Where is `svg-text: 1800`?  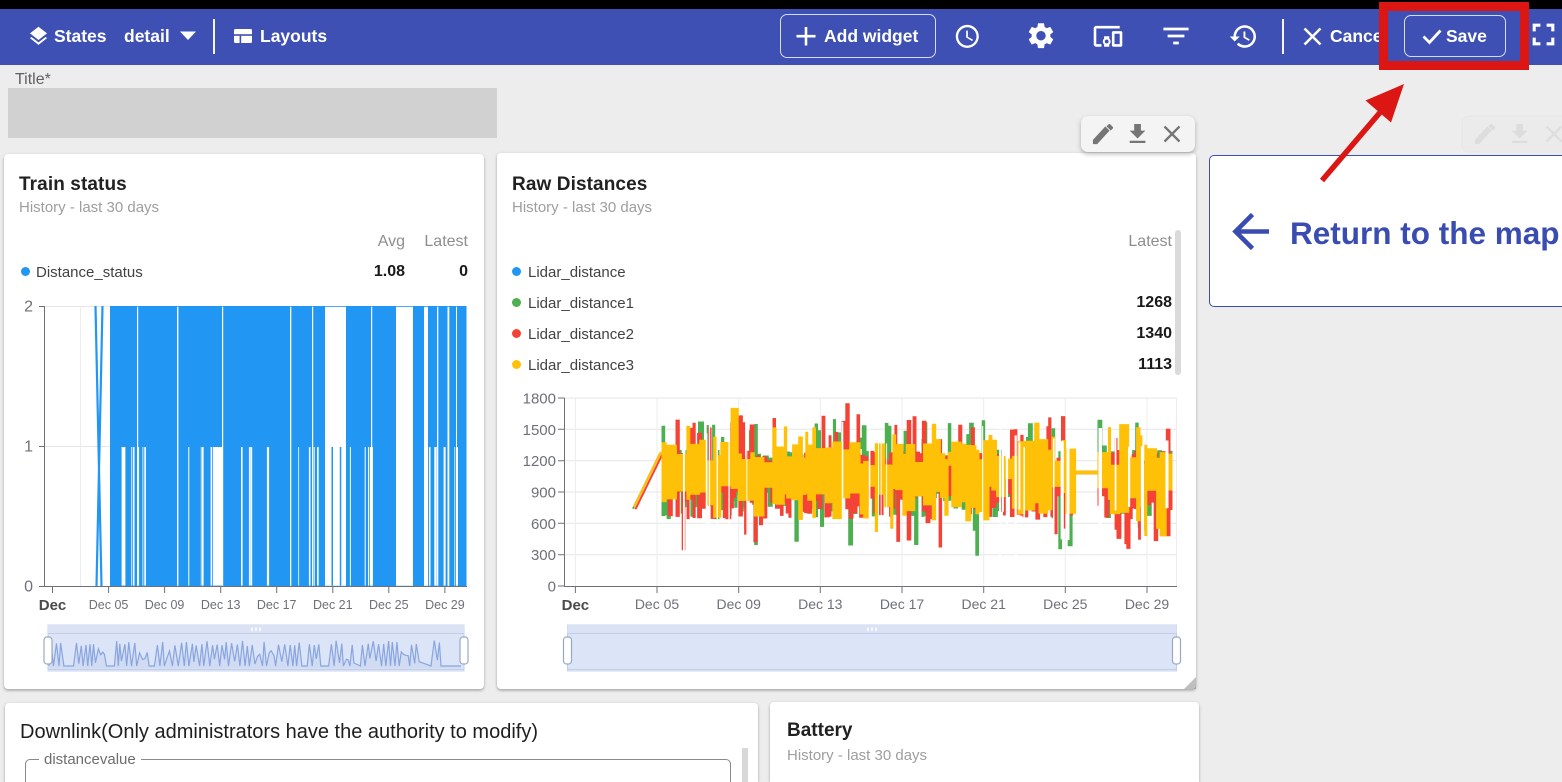
svg-text: 1800 is located at coordinates (539, 399).